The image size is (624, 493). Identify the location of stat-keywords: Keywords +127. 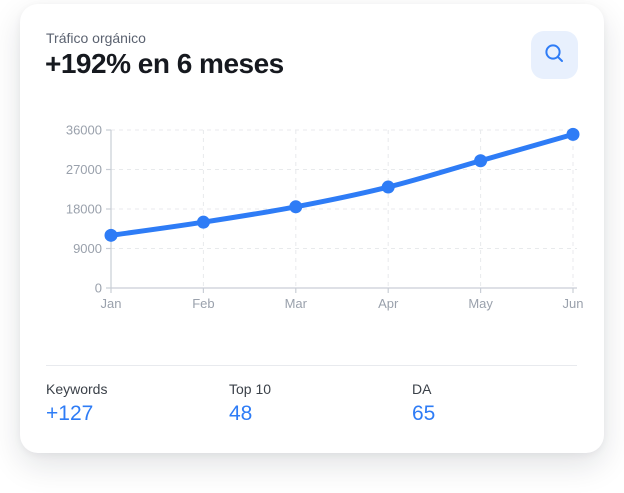
(137, 403).